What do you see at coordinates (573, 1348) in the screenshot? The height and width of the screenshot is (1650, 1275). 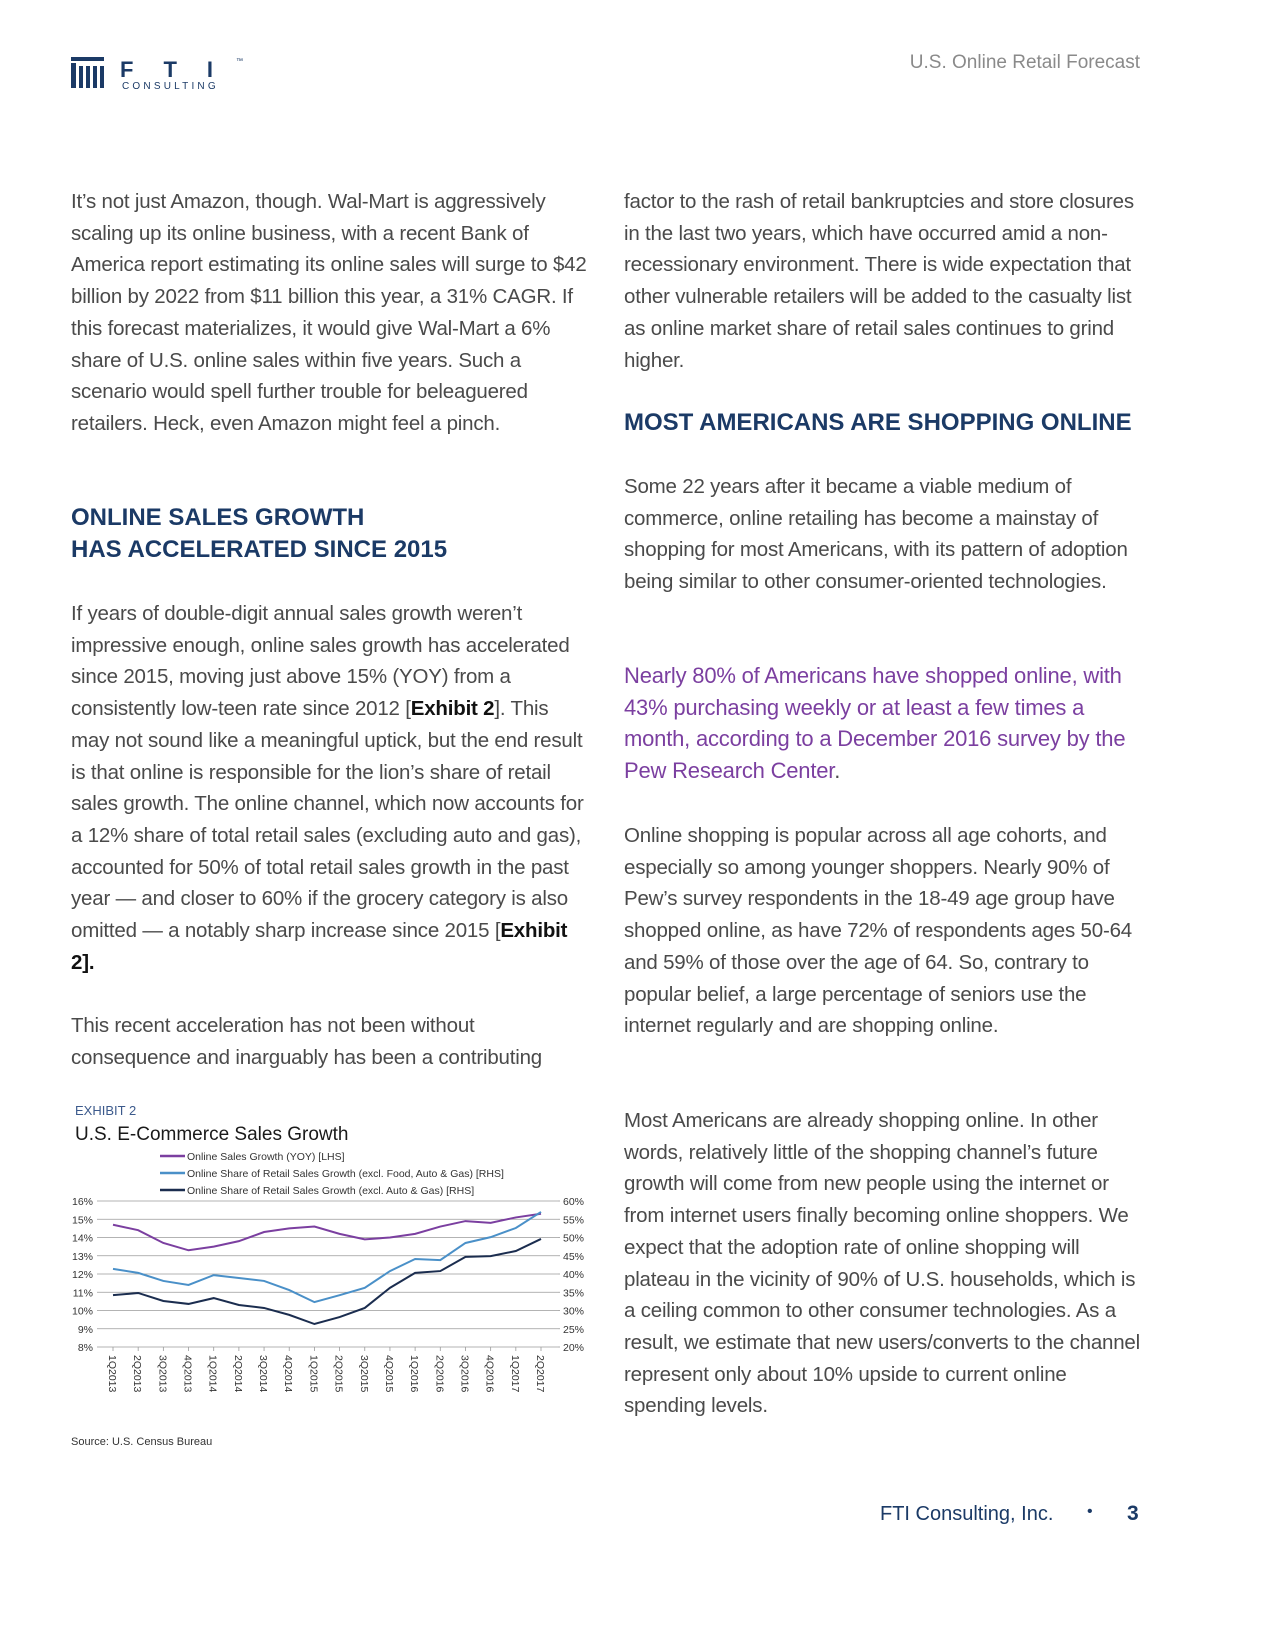 I see `y2-tick-label: 20%` at bounding box center [573, 1348].